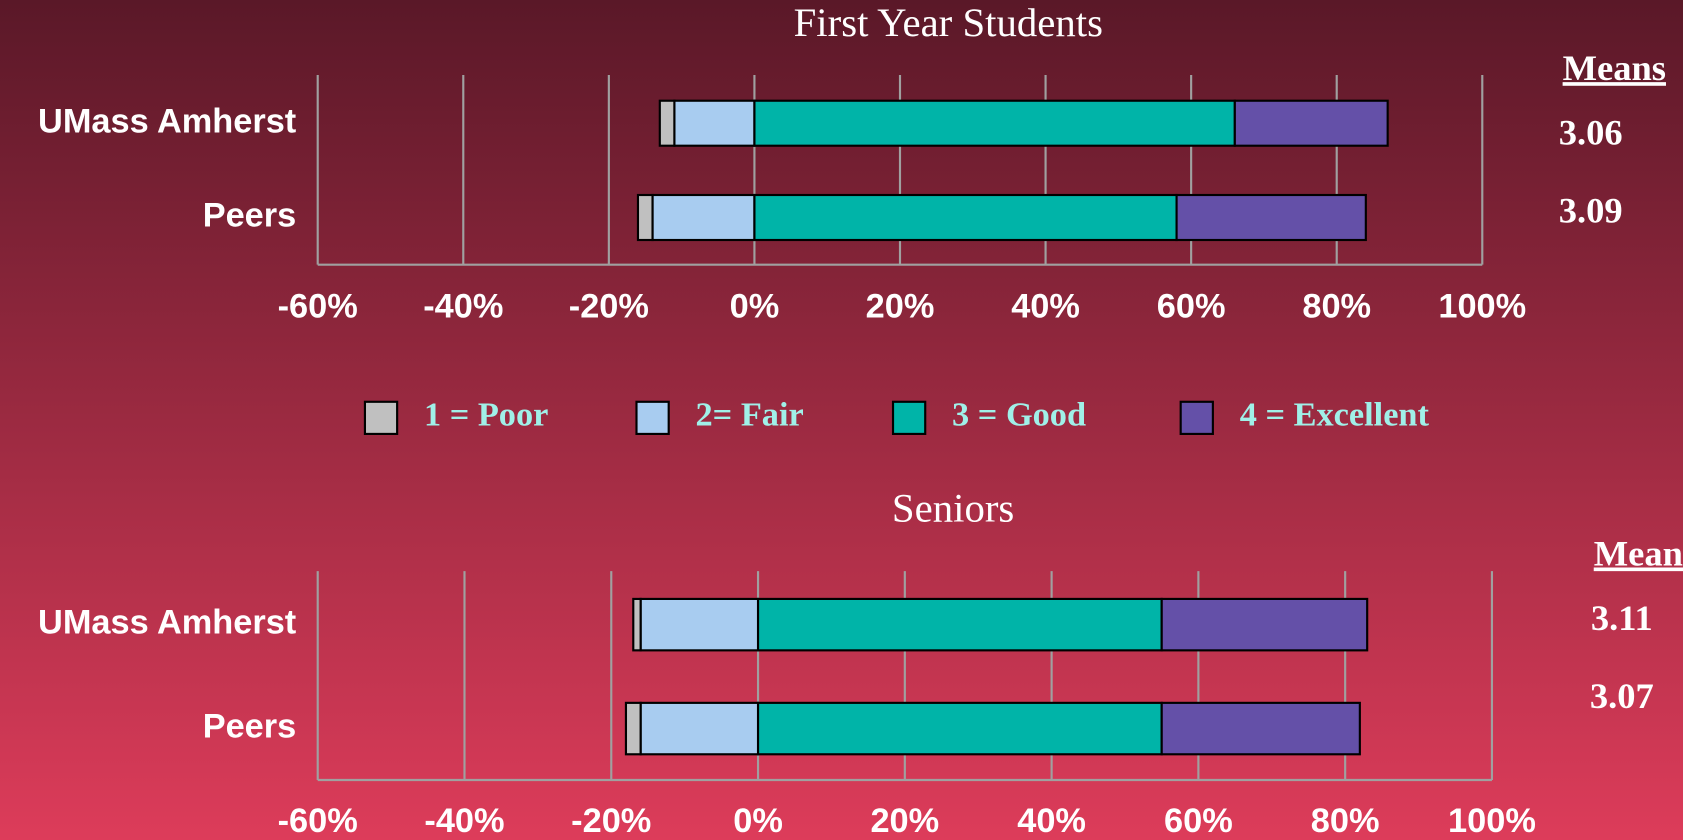  I want to click on legend-label: 4 = Excellent, so click(1335, 415).